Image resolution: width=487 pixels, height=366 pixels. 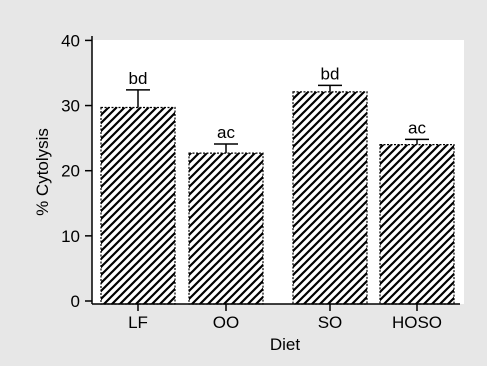 I want to click on bar-so, so click(x=330, y=198).